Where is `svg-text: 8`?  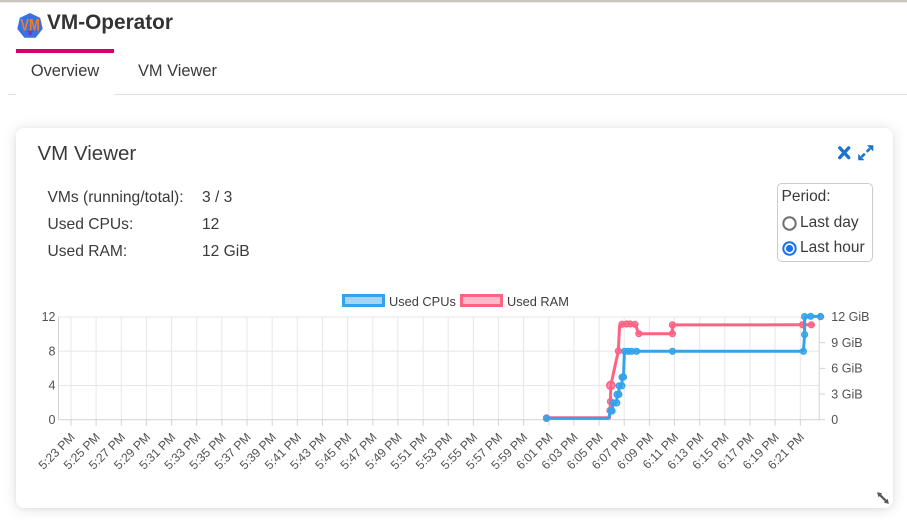 svg-text: 8 is located at coordinates (52, 352).